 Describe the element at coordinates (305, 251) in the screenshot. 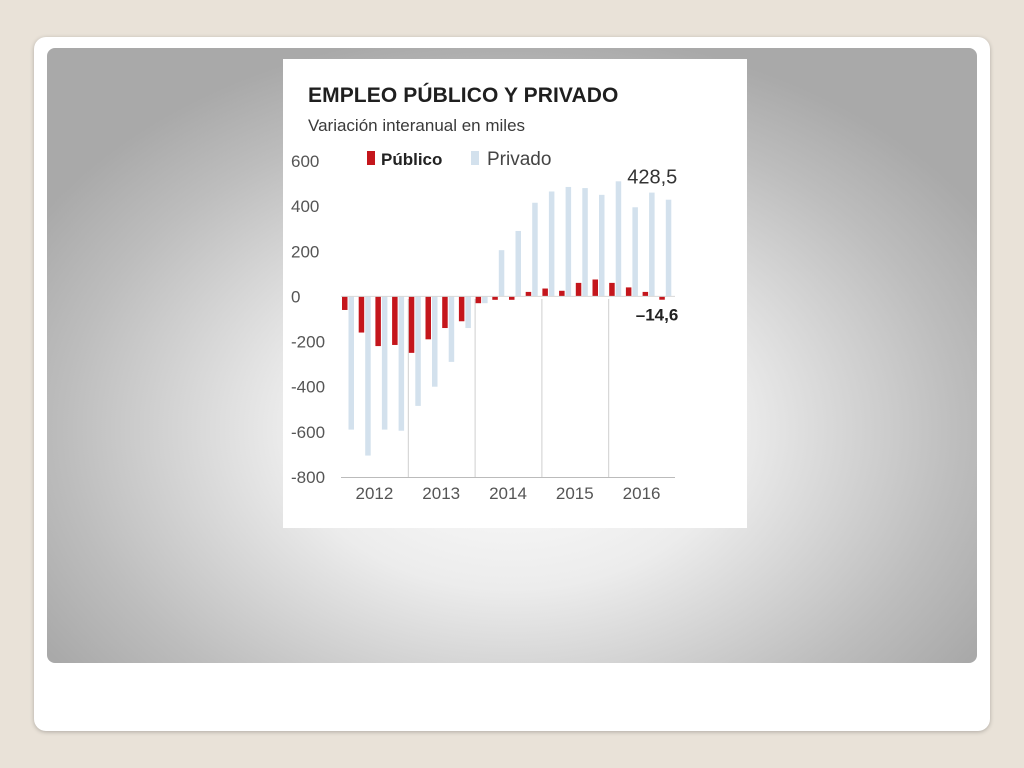

I see `y-tick-label: 200` at that location.